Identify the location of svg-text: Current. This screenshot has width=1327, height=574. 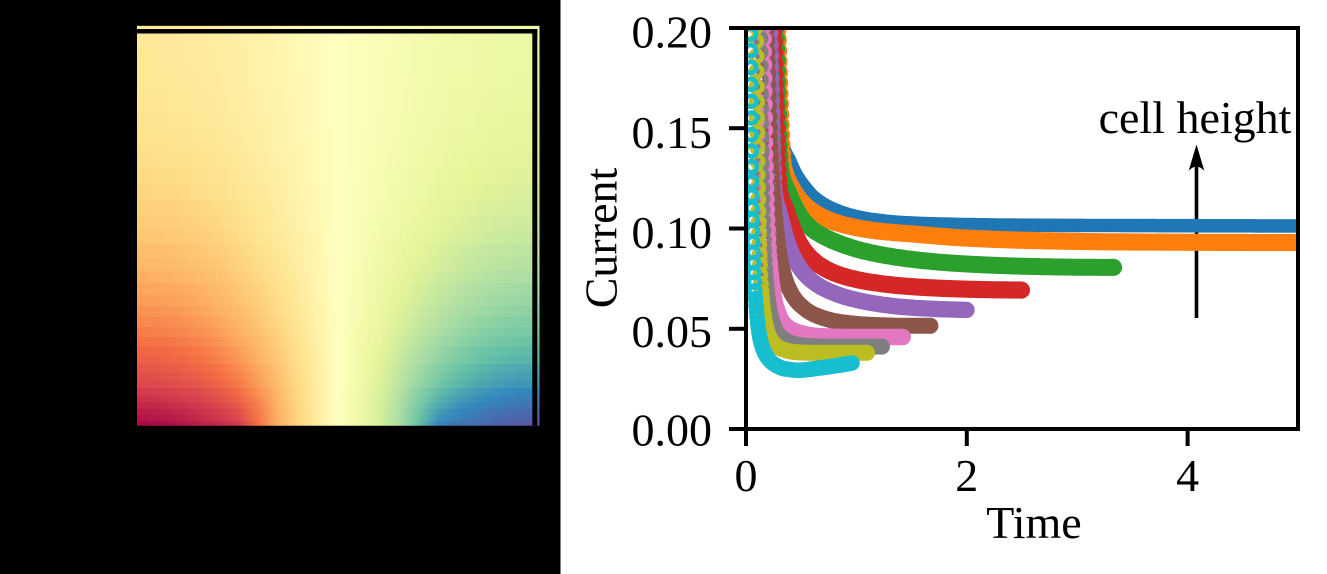
(601, 238).